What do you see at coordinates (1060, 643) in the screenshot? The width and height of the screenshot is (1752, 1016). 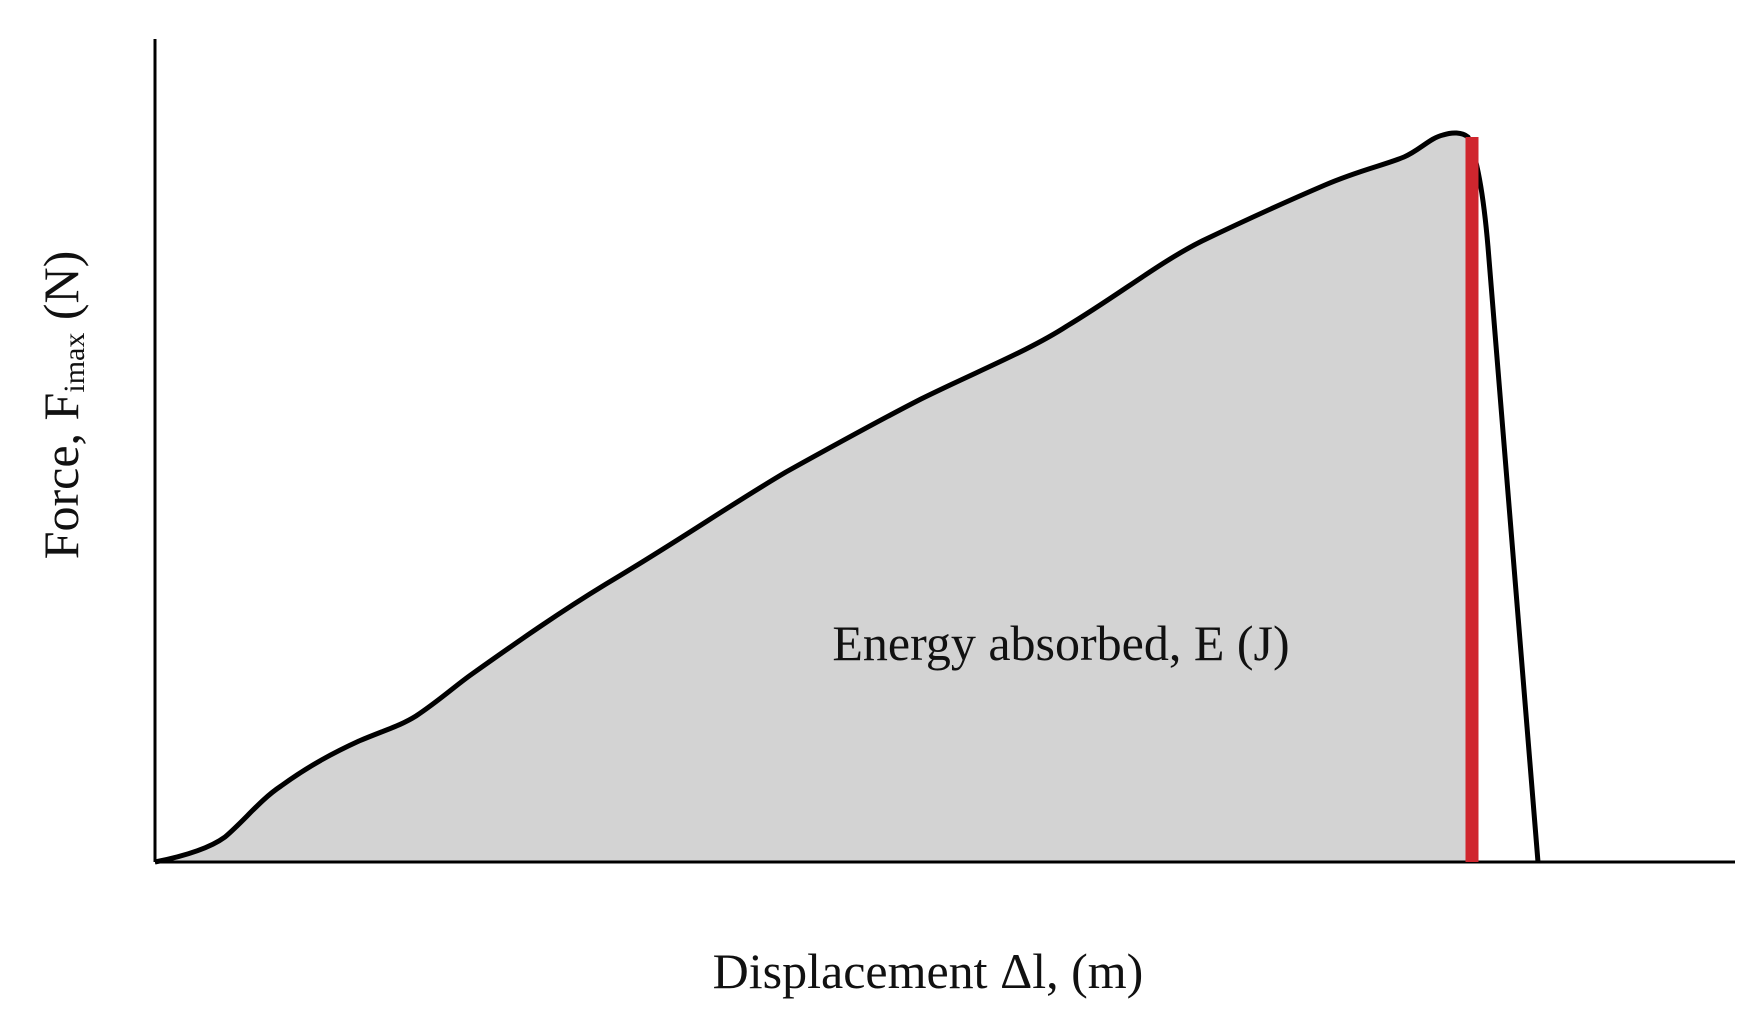 I see `annotation: Energy absorbed, E (J)` at bounding box center [1060, 643].